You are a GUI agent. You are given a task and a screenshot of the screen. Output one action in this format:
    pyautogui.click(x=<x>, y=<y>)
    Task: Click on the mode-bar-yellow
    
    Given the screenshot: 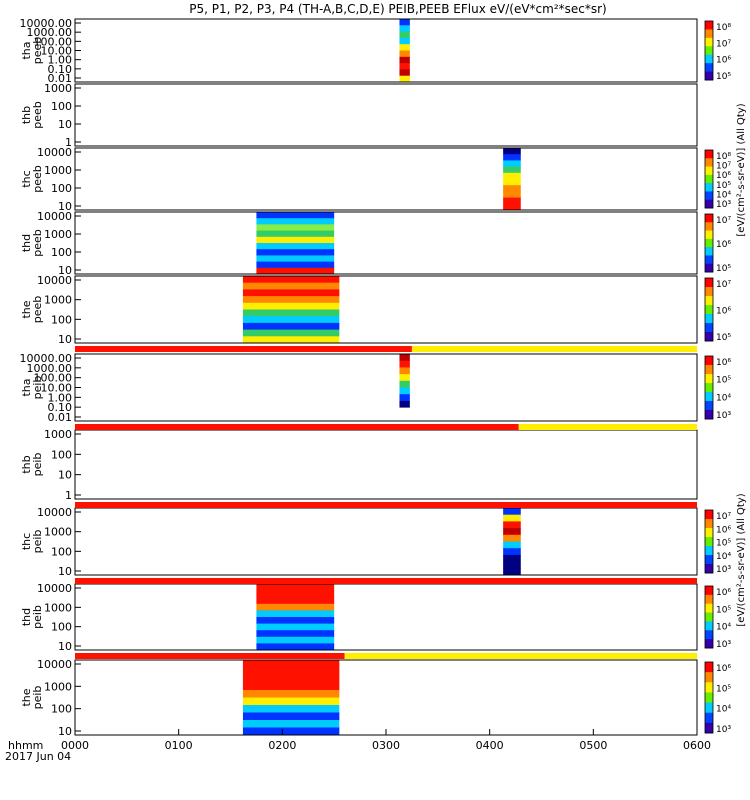 What is the action you would take?
    pyautogui.click(x=607, y=427)
    